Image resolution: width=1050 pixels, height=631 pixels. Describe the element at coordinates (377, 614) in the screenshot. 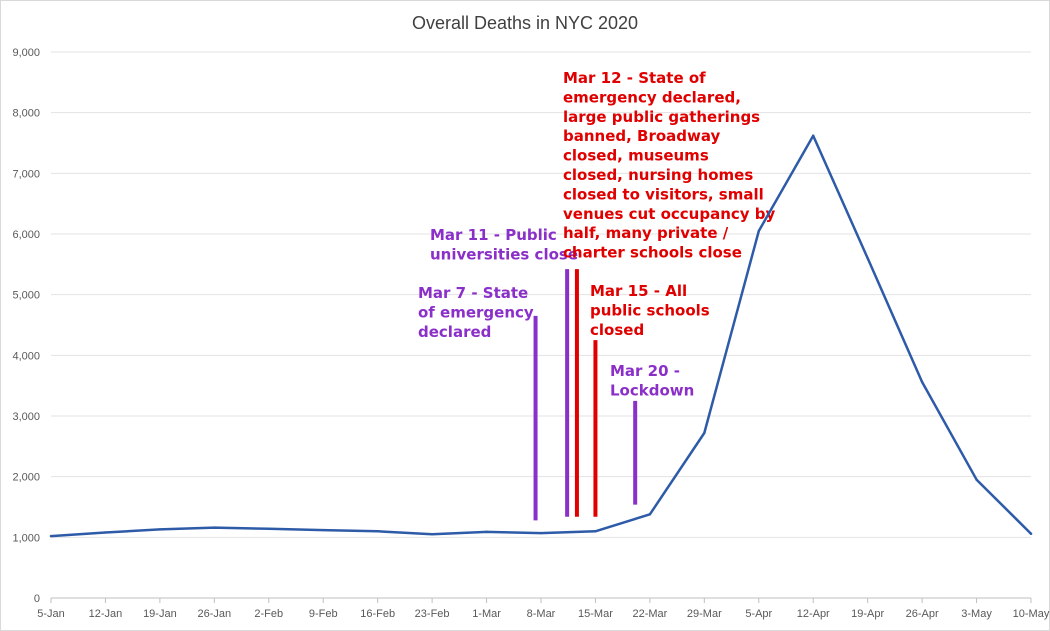

I see `x-tick-label: 16-Feb` at that location.